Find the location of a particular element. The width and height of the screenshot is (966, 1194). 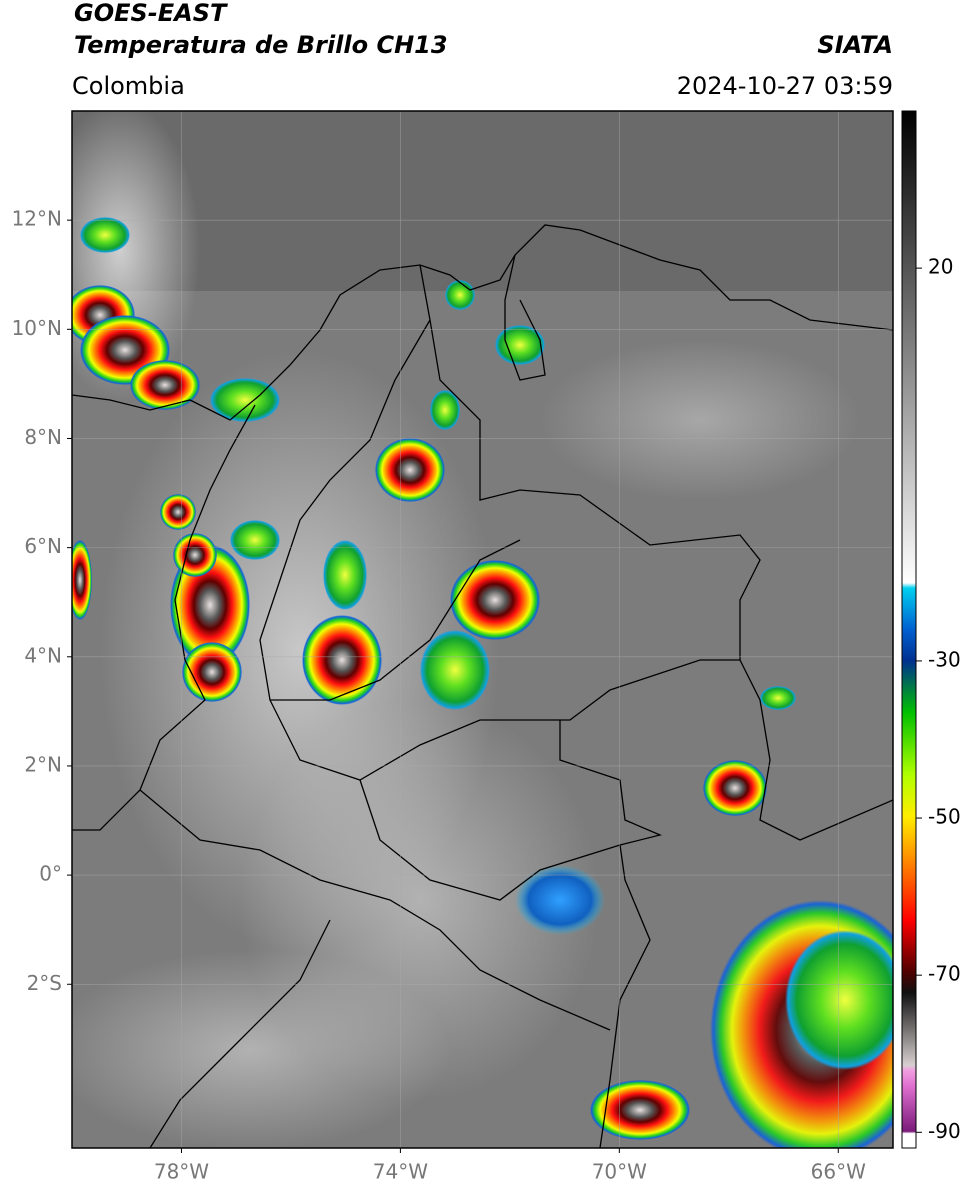

lon-tick-label: 74°W is located at coordinates (400, 1172).